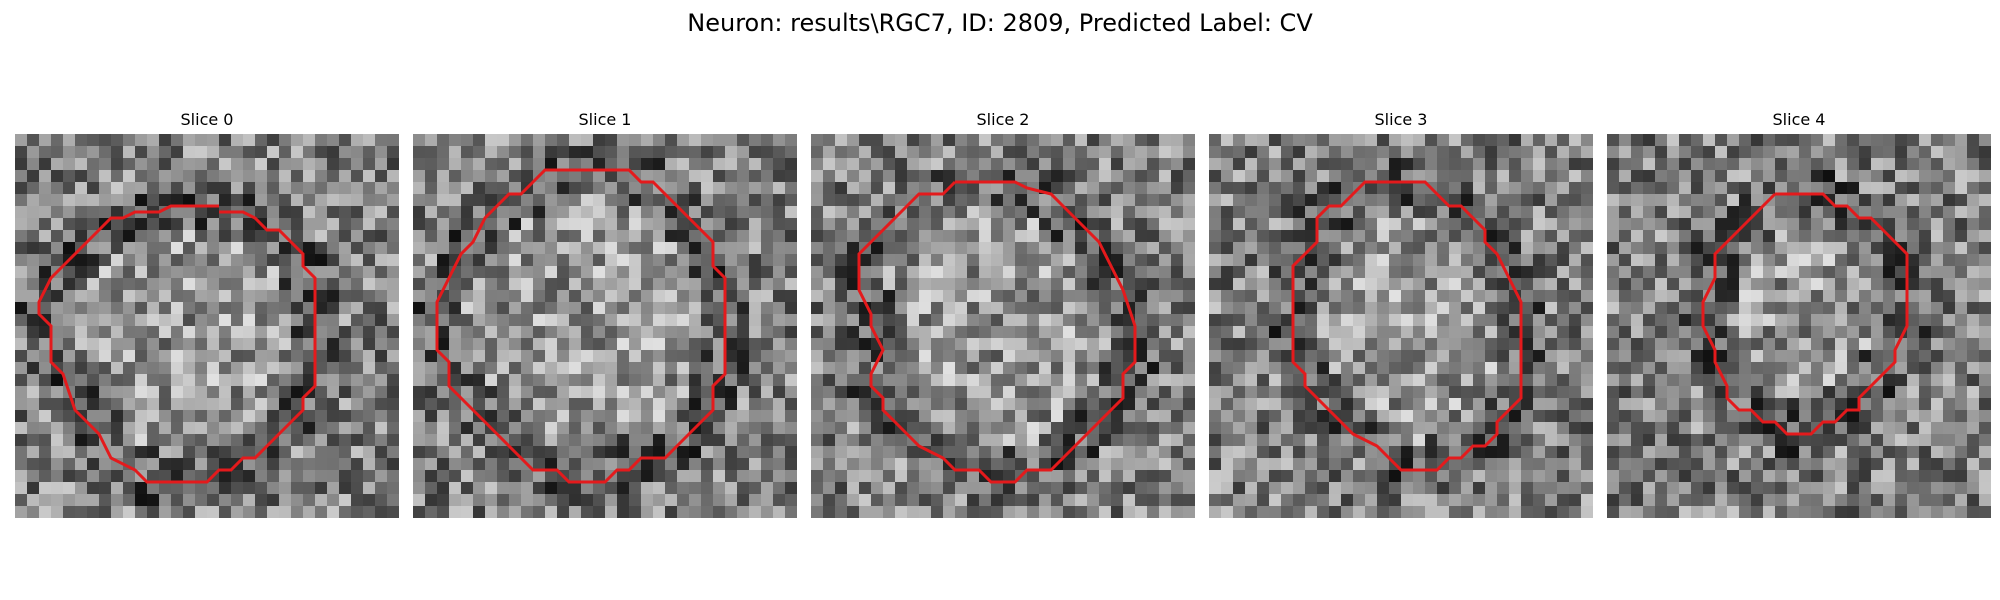 The width and height of the screenshot is (2000, 600). I want to click on slice-panel-1: Slice 1, so click(605, 315).